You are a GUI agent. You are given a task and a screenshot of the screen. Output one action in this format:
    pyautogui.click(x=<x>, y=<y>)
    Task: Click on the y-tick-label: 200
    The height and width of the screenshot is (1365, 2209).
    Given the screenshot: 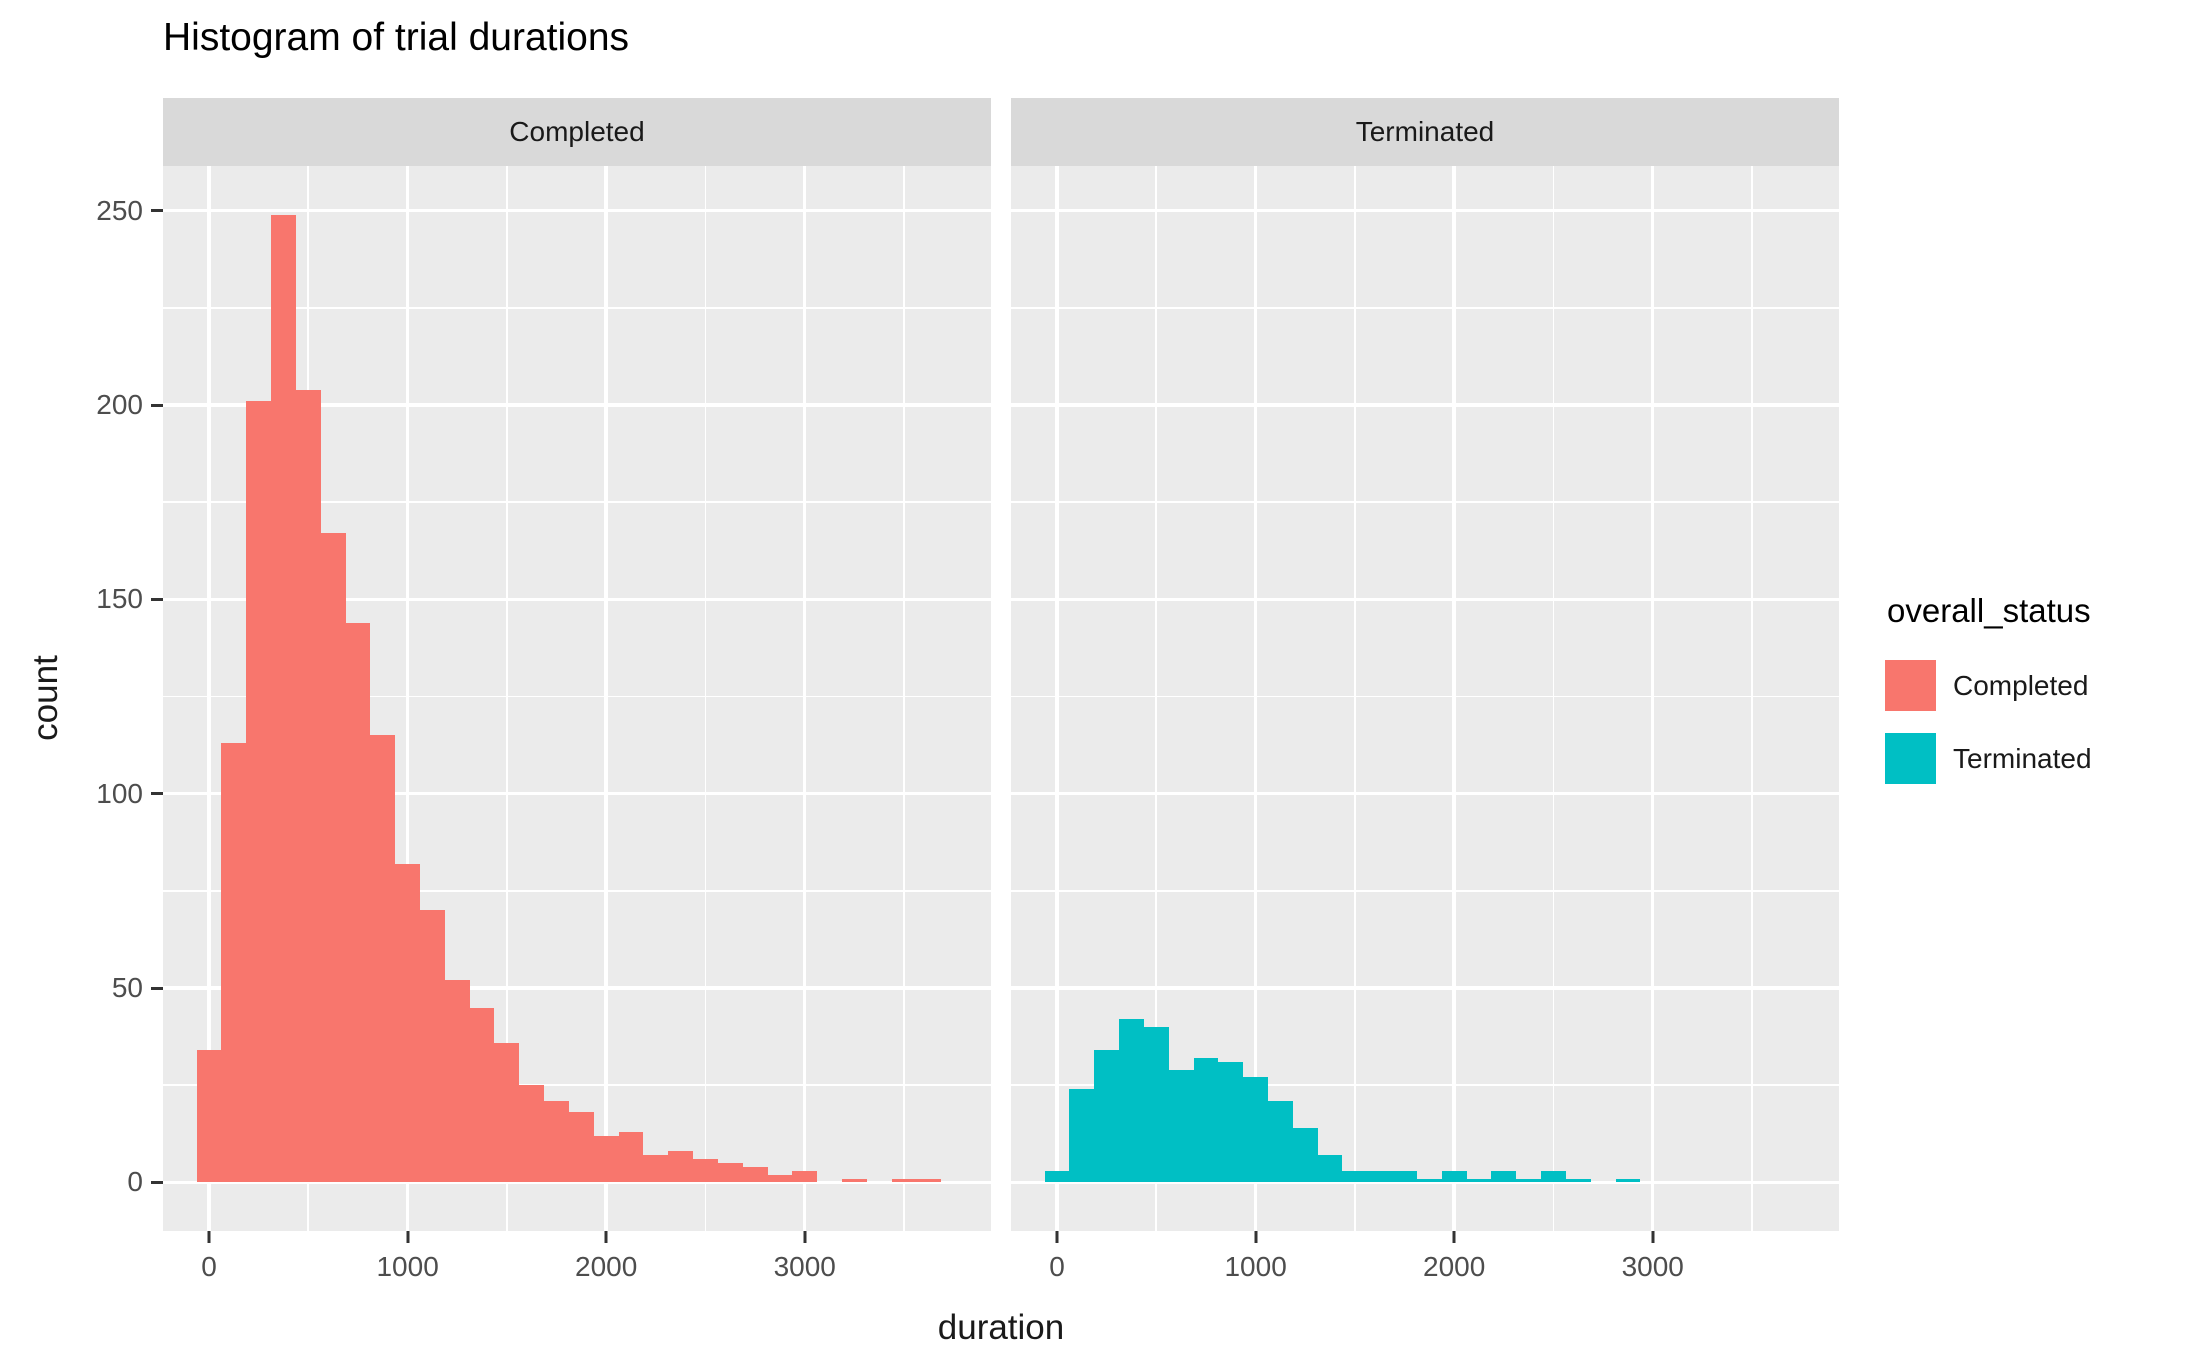 What is the action you would take?
    pyautogui.click(x=119, y=405)
    